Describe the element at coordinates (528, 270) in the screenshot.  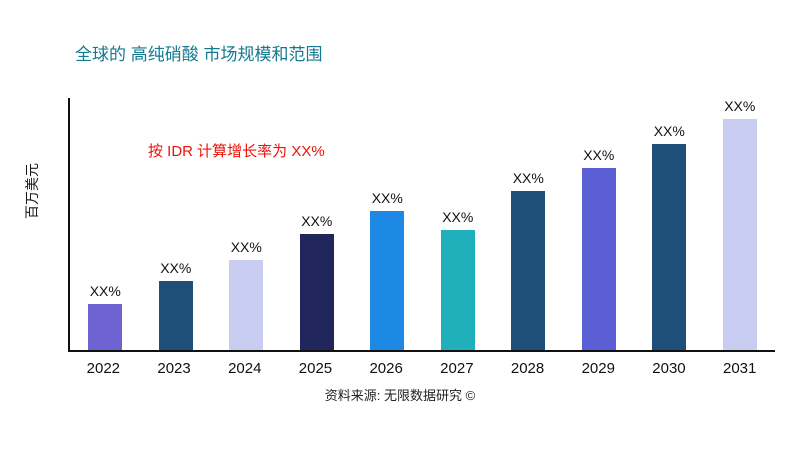
I see `bar-2028` at that location.